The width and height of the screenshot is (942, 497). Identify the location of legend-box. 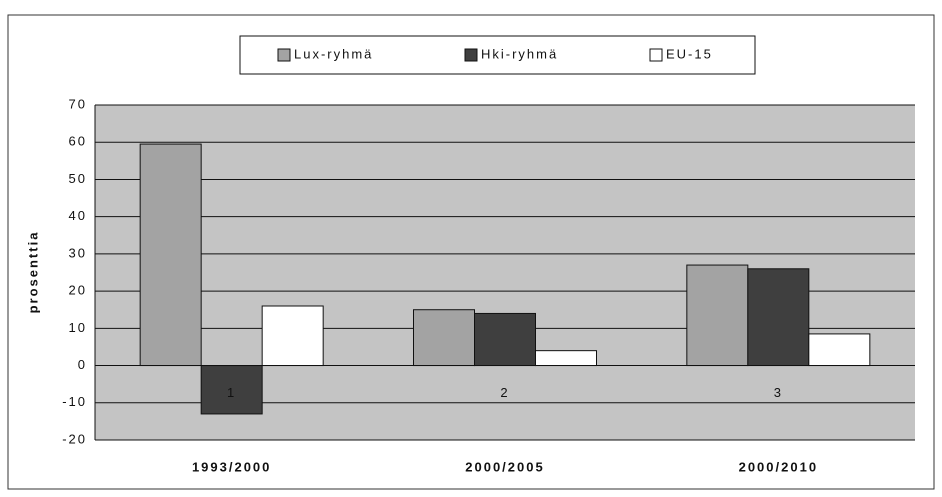
(497, 55).